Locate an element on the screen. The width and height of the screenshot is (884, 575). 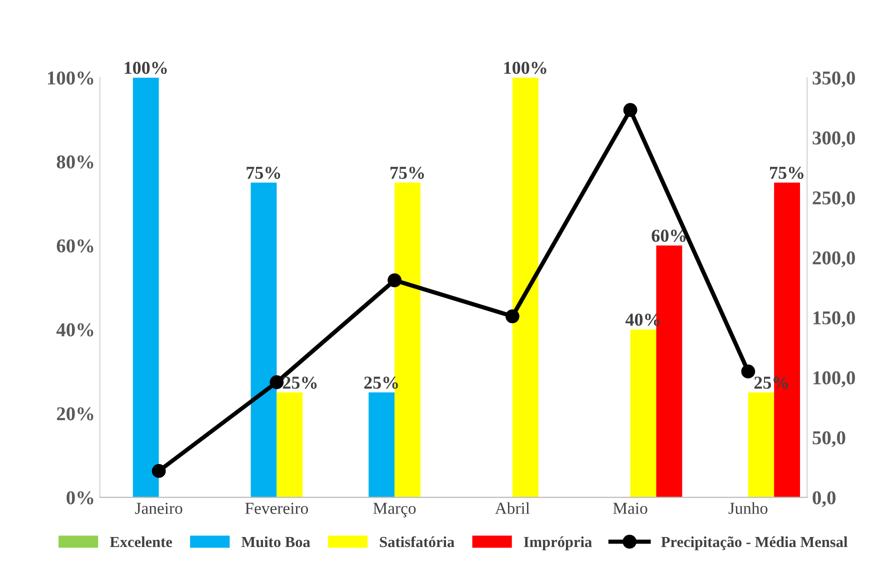
y2-tick-label: 0,0 is located at coordinates (824, 499).